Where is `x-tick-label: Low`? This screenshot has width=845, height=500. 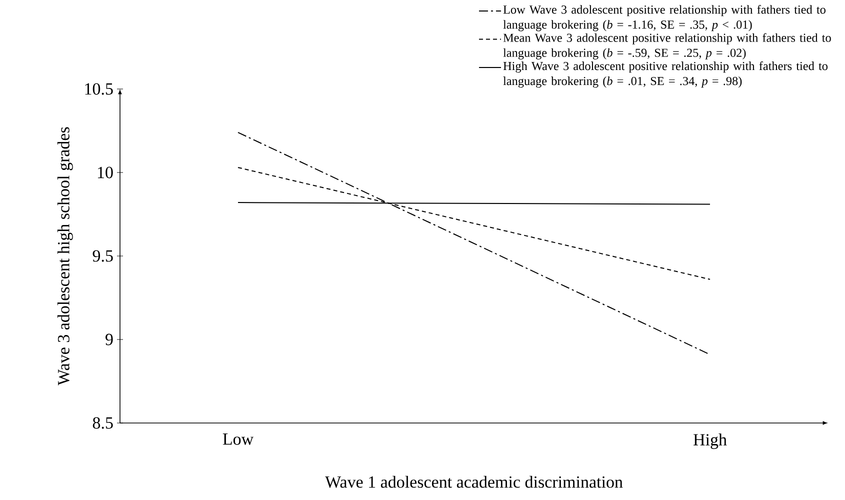 x-tick-label: Low is located at coordinates (238, 439).